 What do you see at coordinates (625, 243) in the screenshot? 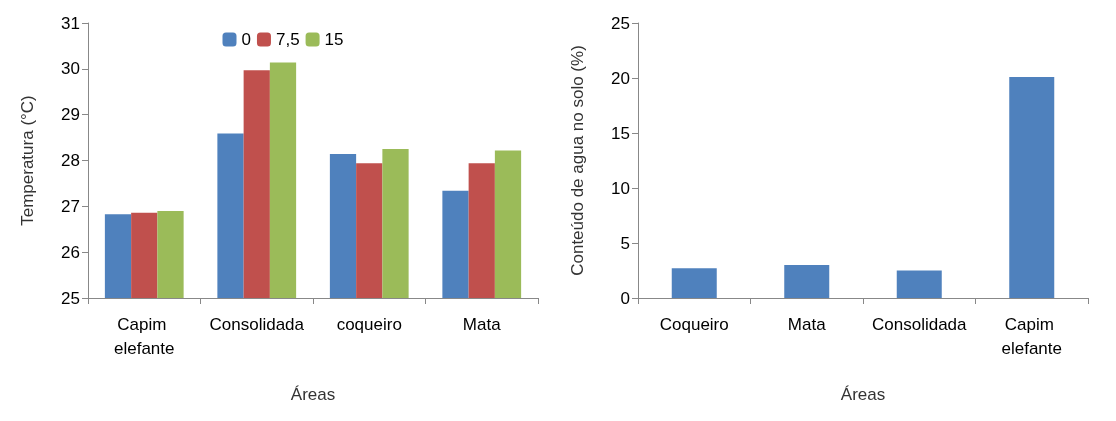
I see `y-tick-label: 5` at bounding box center [625, 243].